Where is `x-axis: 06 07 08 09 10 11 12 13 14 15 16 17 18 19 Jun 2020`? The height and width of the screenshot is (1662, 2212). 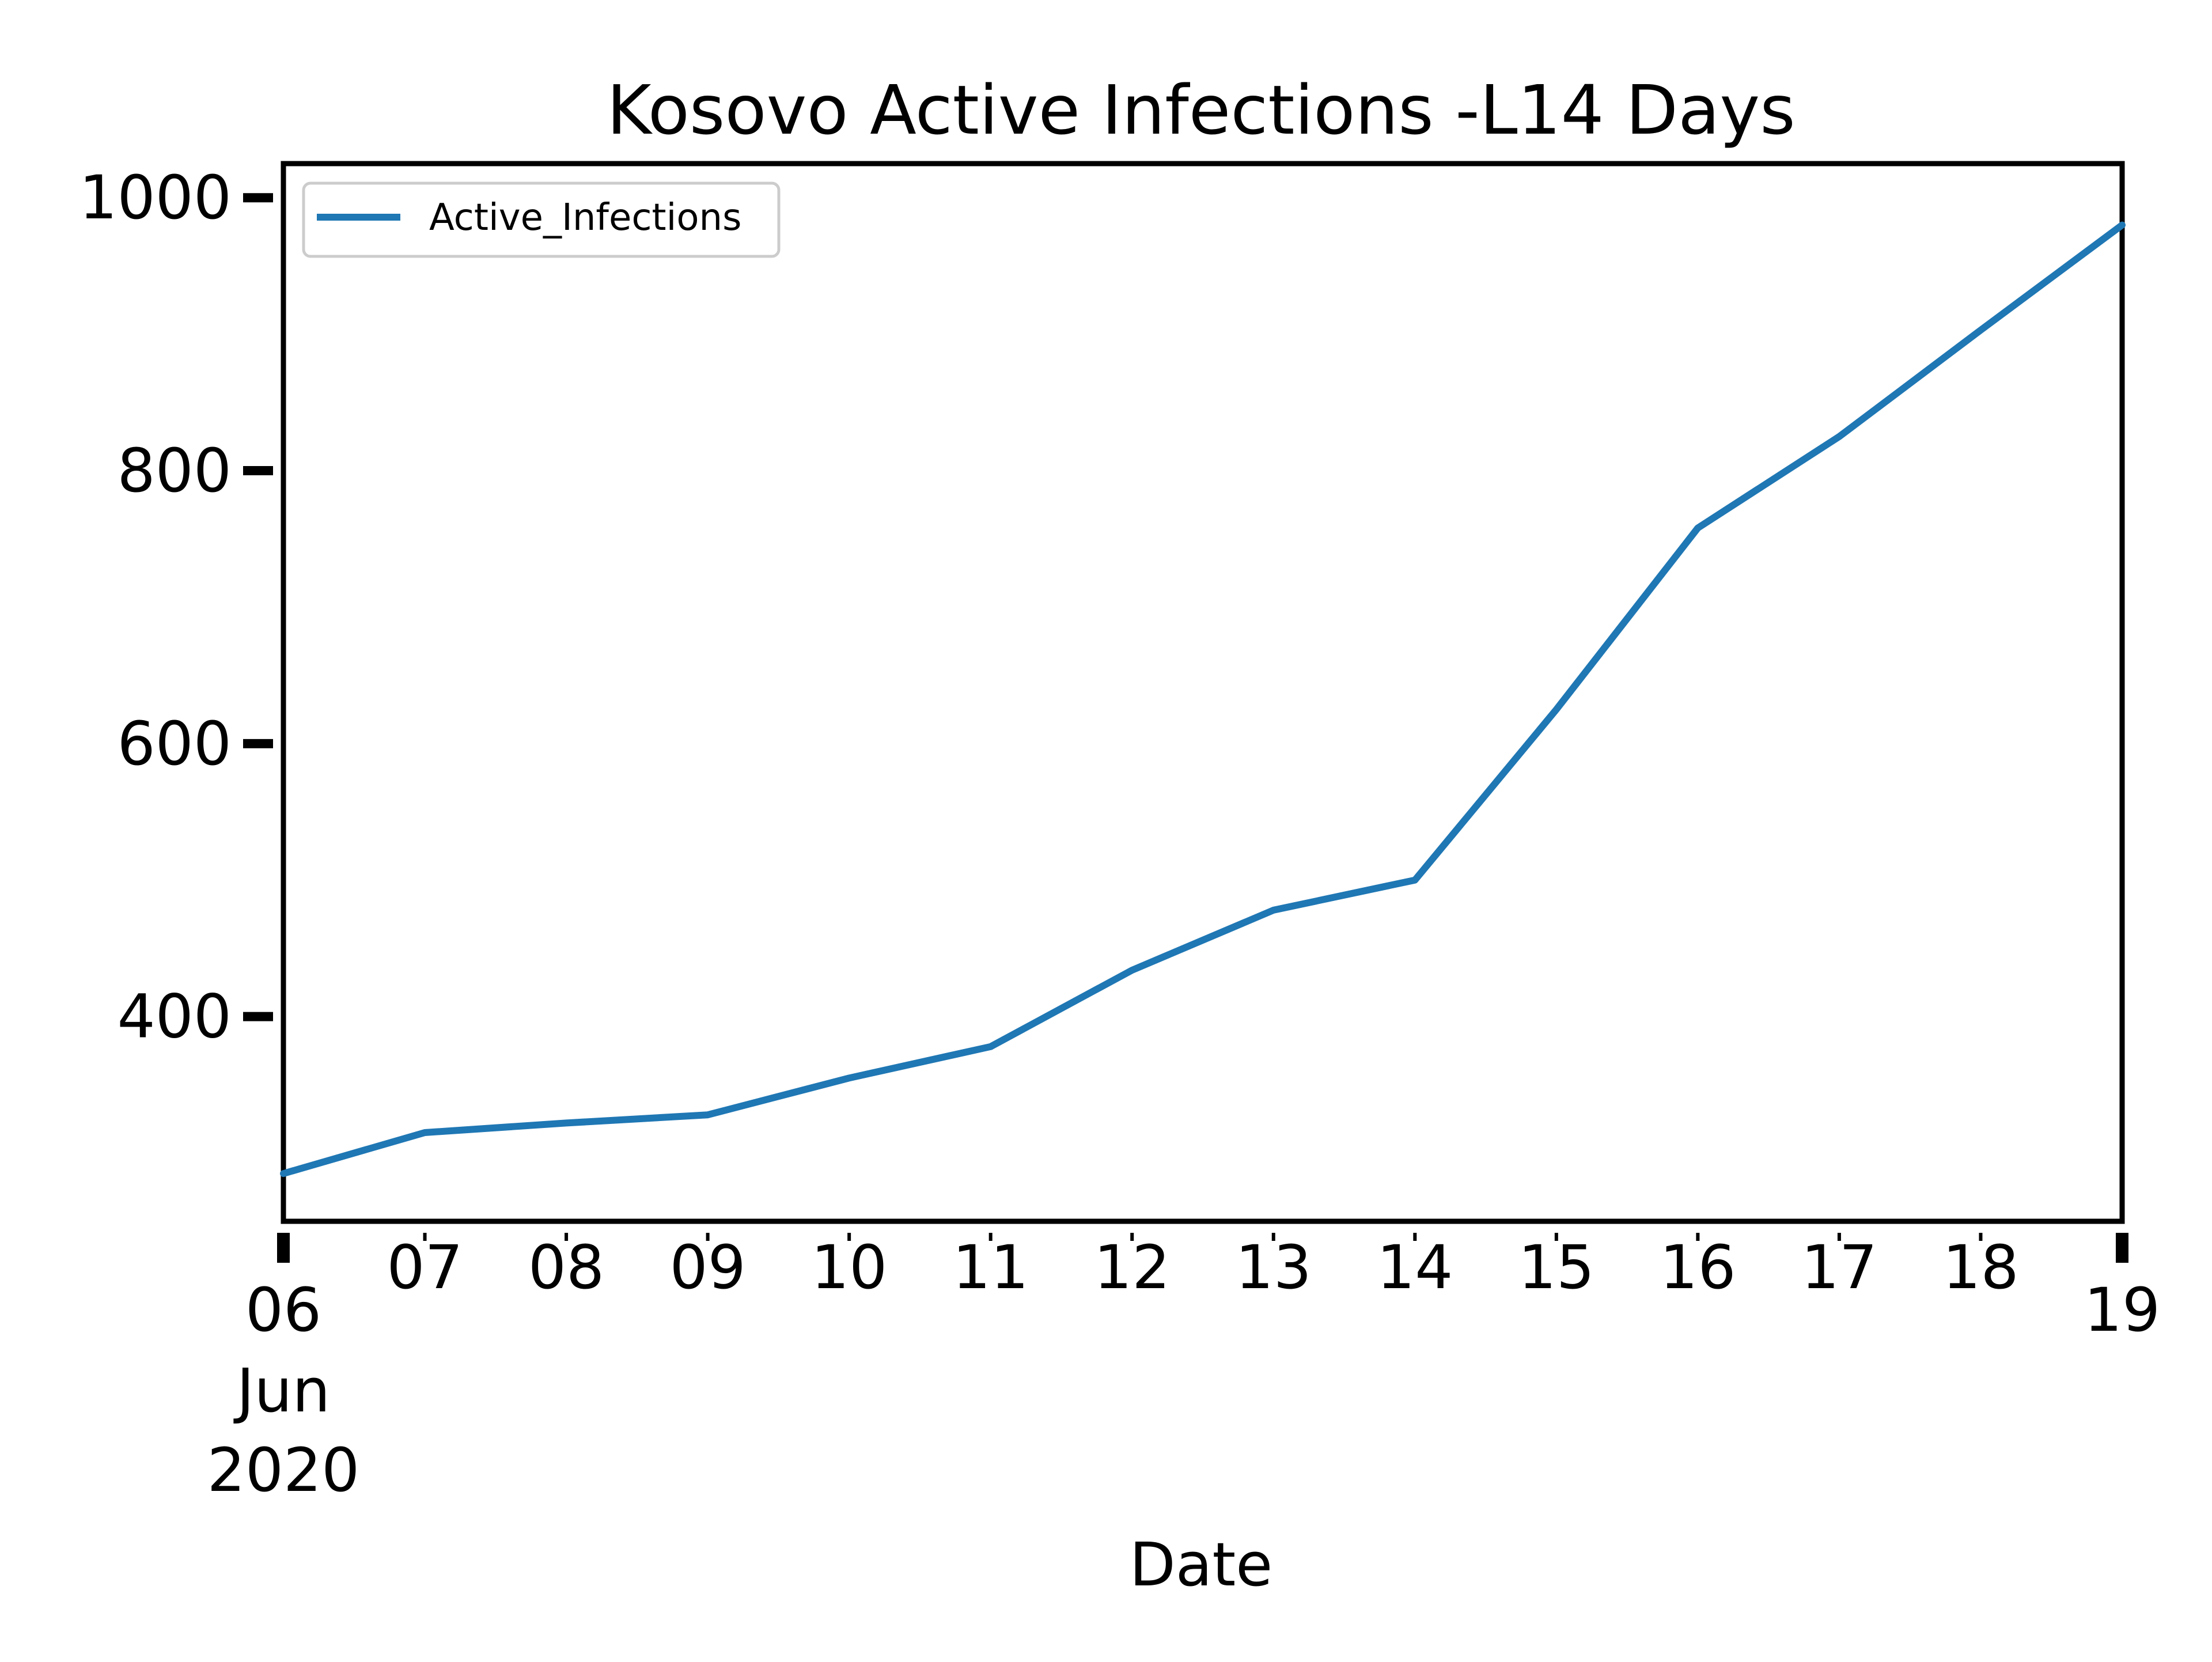
x-axis: 06 07 08 09 10 11 12 13 14 15 16 17 18 19 Jun 2020 is located at coordinates (1184, 1369).